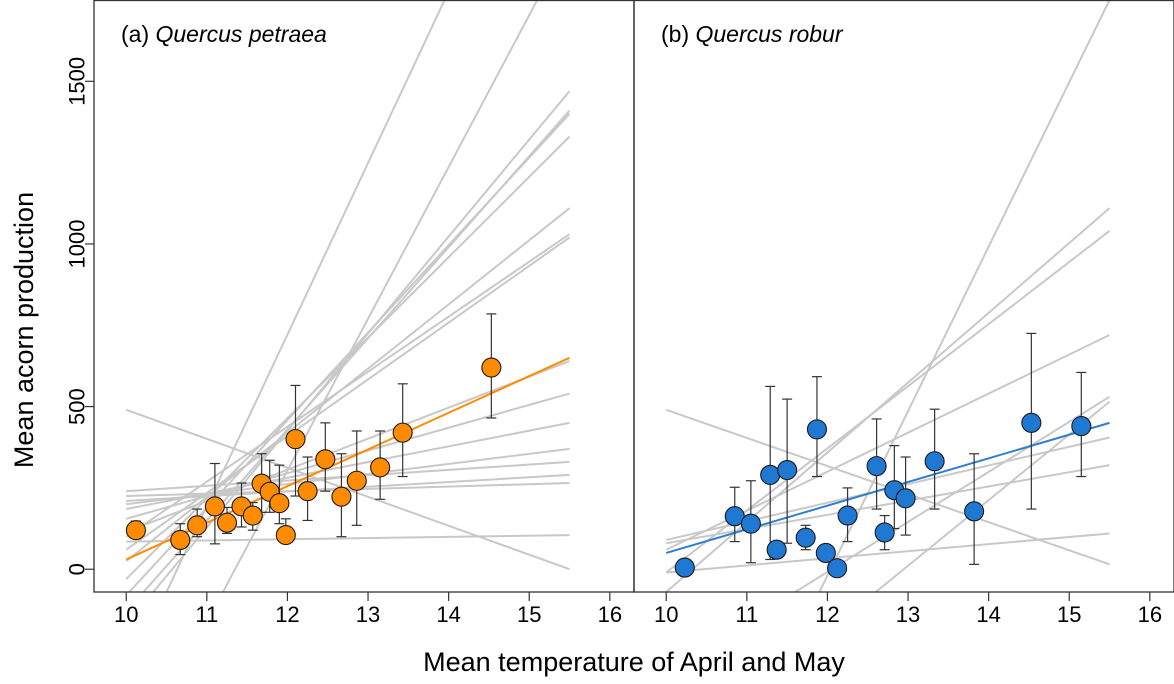 This screenshot has height=684, width=1174. What do you see at coordinates (138, 34) in the screenshot?
I see `panel-title-prefix-a: (a)` at bounding box center [138, 34].